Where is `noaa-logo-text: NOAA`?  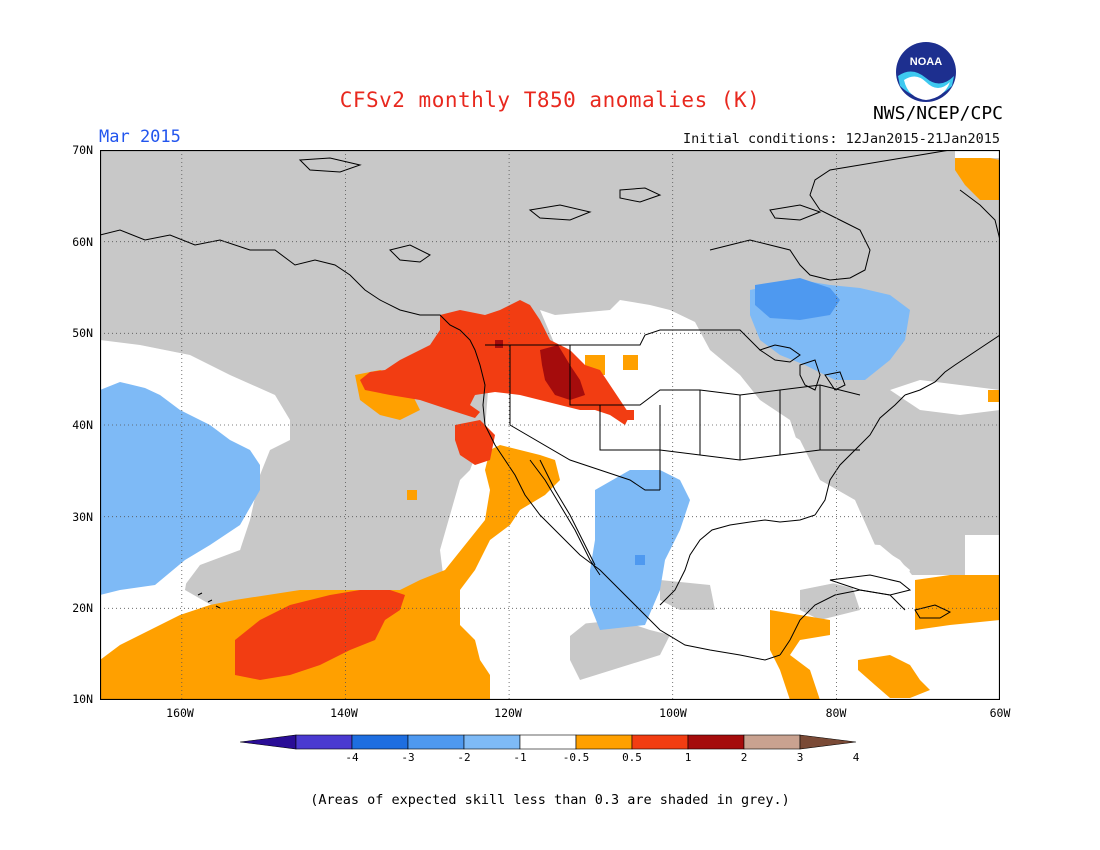
noaa-logo-text: NOAA is located at coordinates (926, 62).